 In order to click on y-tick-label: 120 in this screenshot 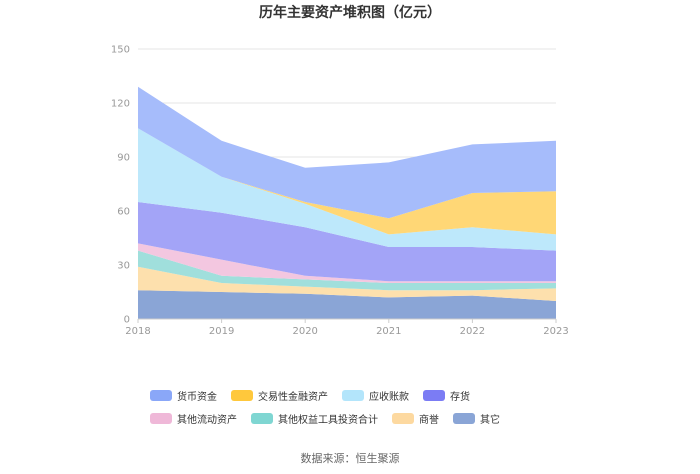, I will do `click(120, 104)`.